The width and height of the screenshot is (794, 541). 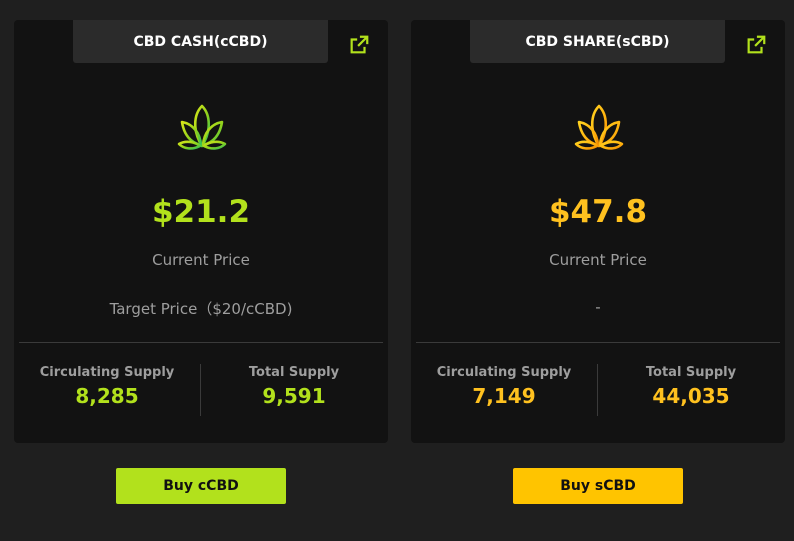 What do you see at coordinates (294, 396) in the screenshot?
I see `ccbd-total-value: 9,591` at bounding box center [294, 396].